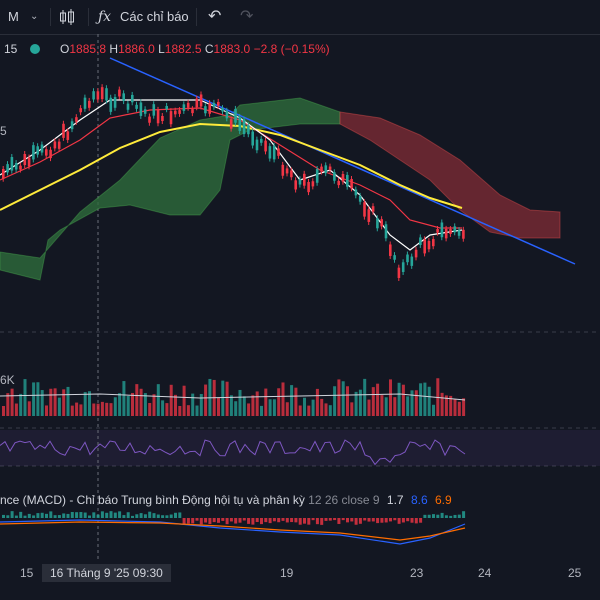 The width and height of the screenshot is (600, 600). What do you see at coordinates (67, 17) in the screenshot?
I see `candlestick-chart-icon` at bounding box center [67, 17].